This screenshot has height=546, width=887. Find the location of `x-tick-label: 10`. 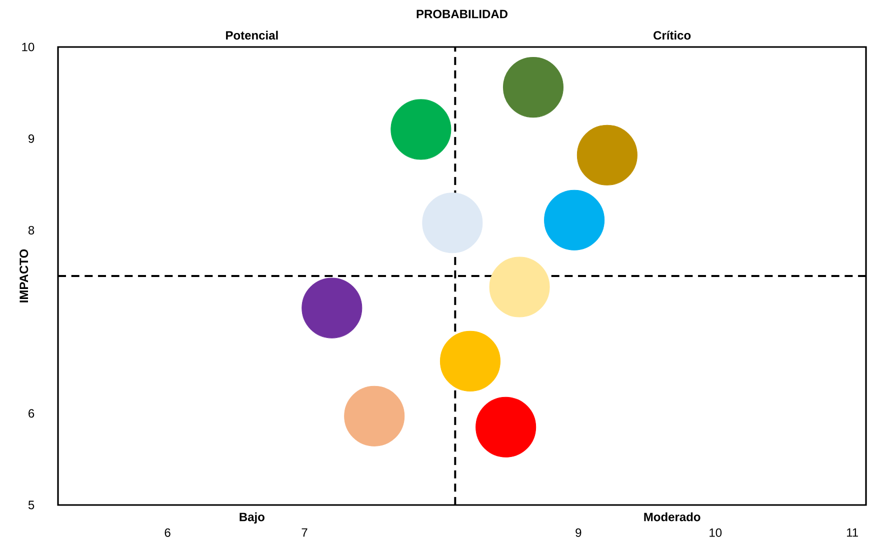

x-tick-label: 10 is located at coordinates (716, 532).